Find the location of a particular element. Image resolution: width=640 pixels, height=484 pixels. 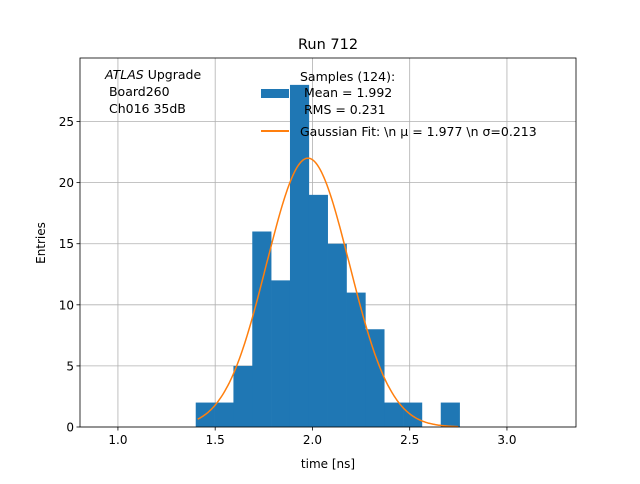

annotation-upgrade: Upgrade is located at coordinates (173, 74).